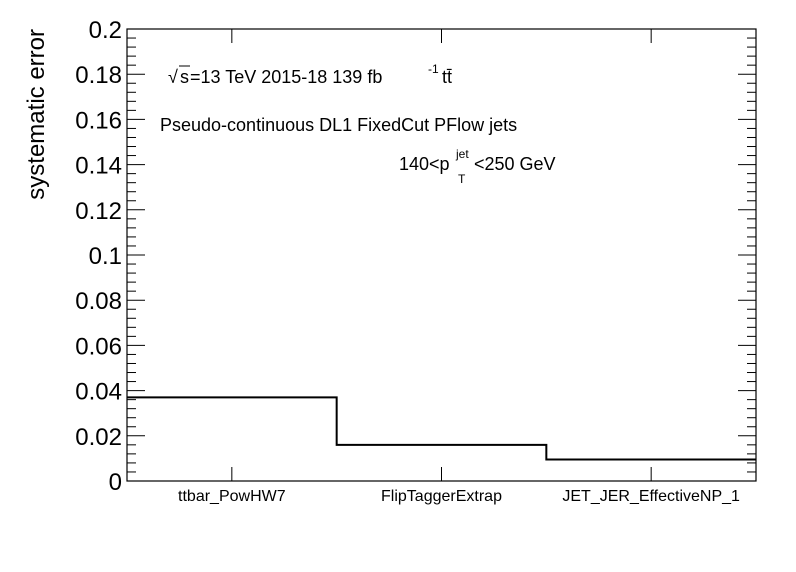  What do you see at coordinates (98, 392) in the screenshot?
I see `y-tick-label: 0.04` at bounding box center [98, 392].